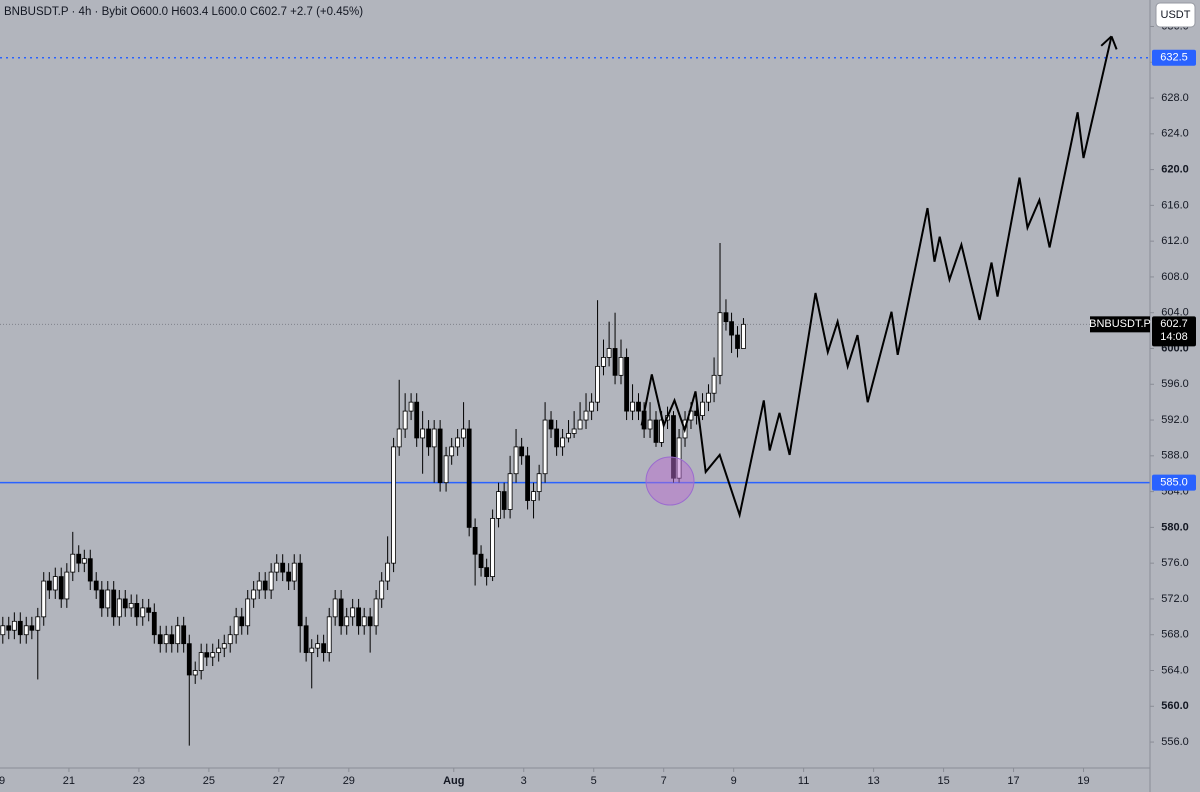  Describe the element at coordinates (1175, 456) in the screenshot. I see `y-tick-label: 588.0` at that location.